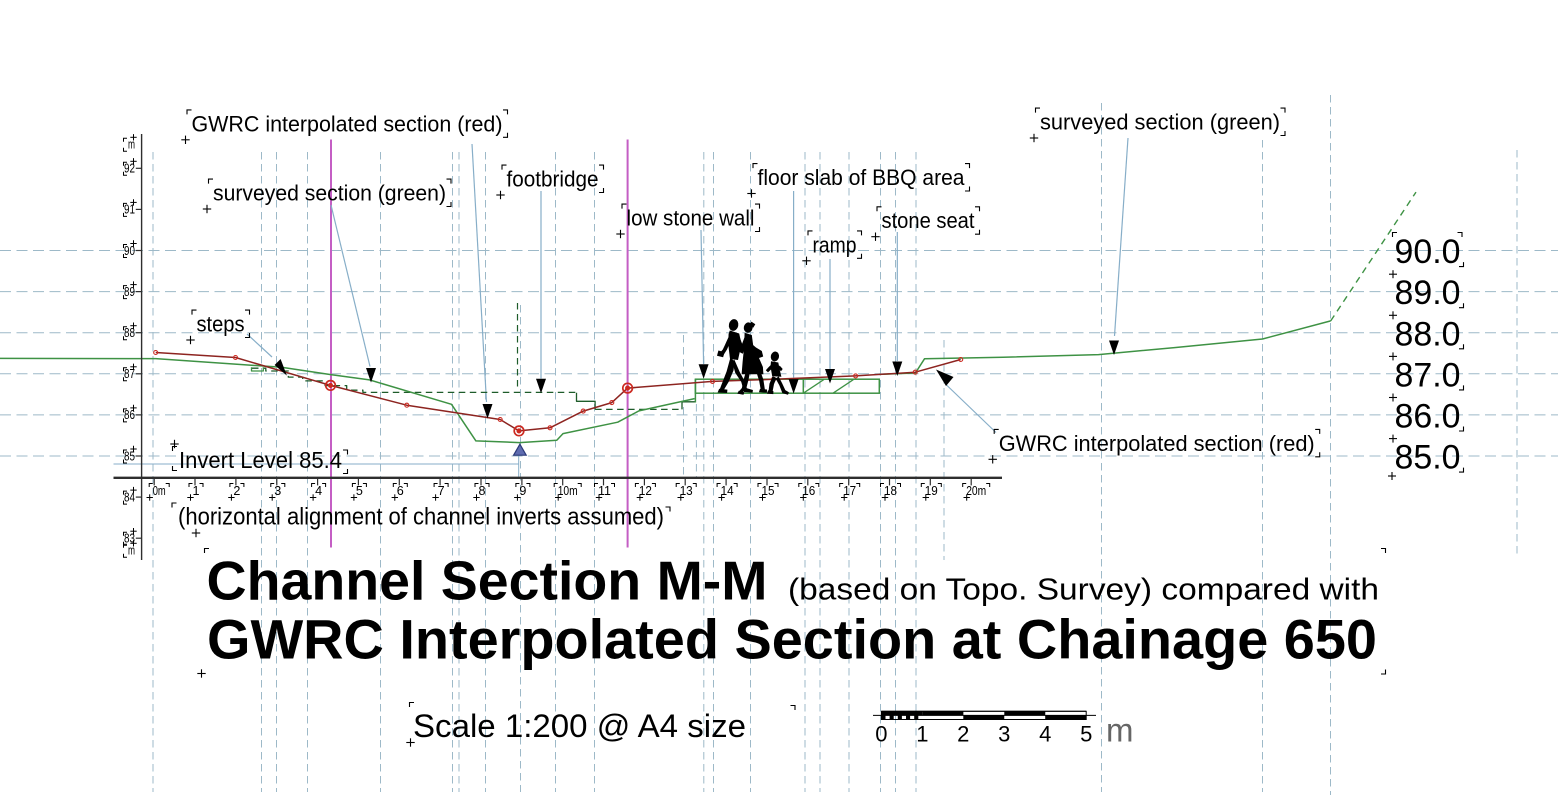 The height and width of the screenshot is (799, 1558). I want to click on svg-text: 88.0, so click(1428, 334).